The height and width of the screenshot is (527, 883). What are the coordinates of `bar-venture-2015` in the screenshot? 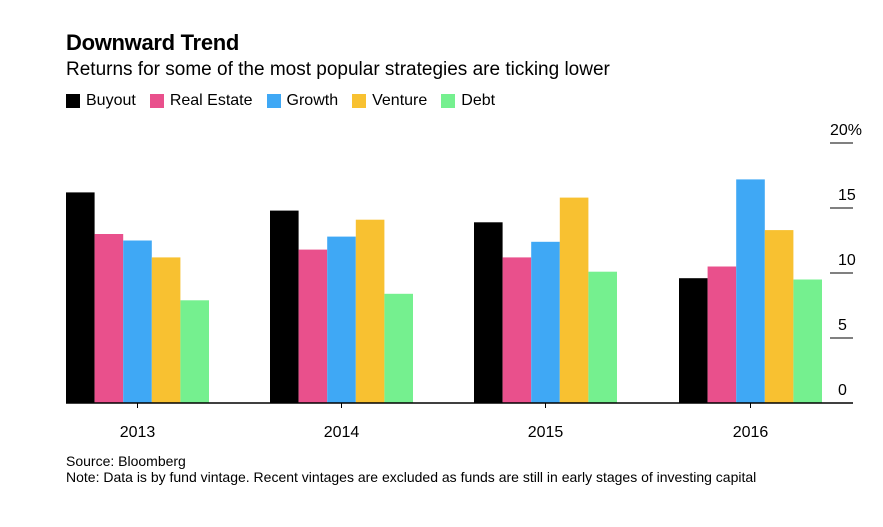 It's located at (574, 300).